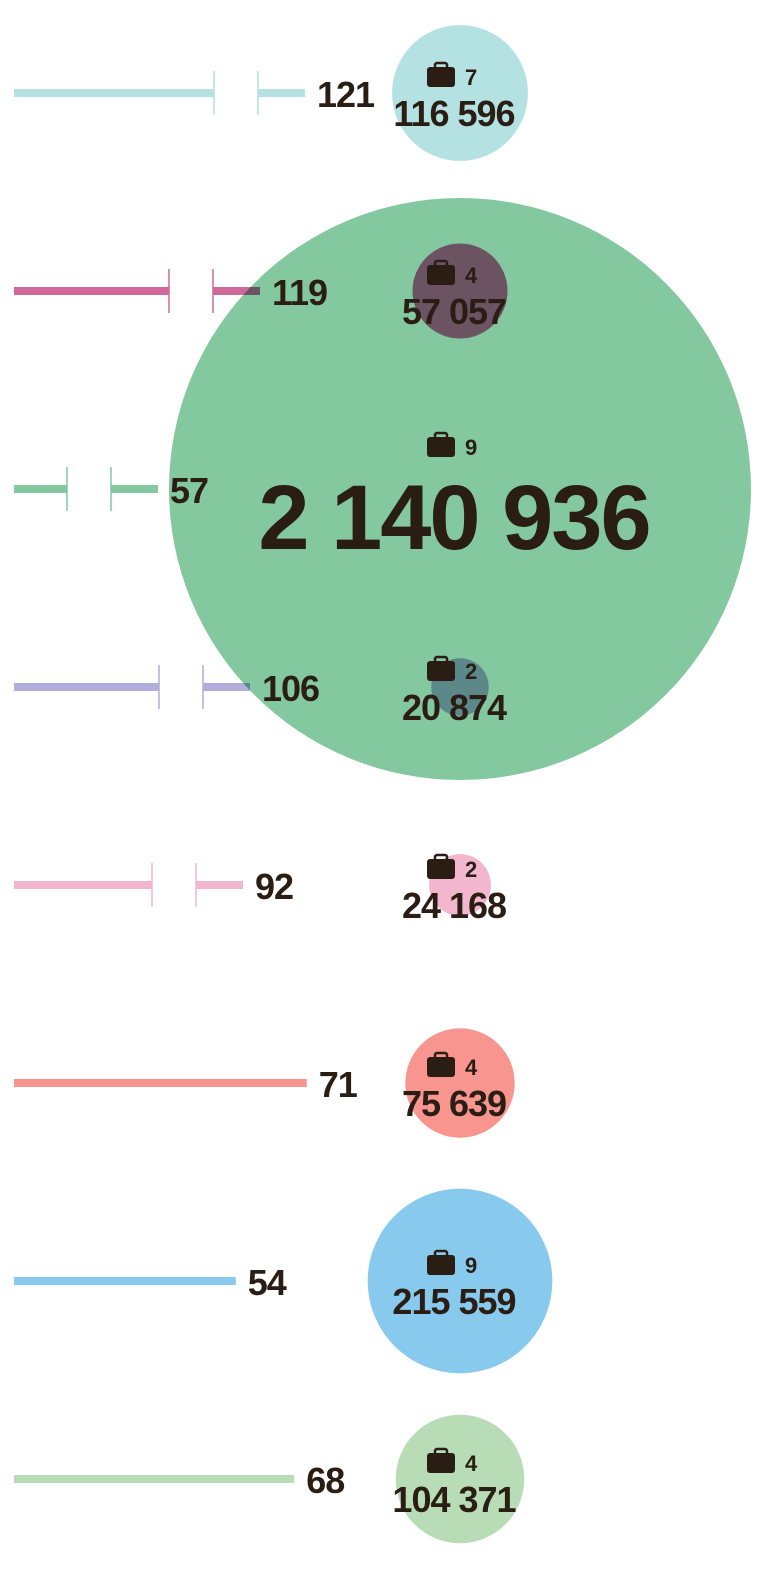 The height and width of the screenshot is (1572, 760). What do you see at coordinates (454, 905) in the screenshot?
I see `total-label: 24 168` at bounding box center [454, 905].